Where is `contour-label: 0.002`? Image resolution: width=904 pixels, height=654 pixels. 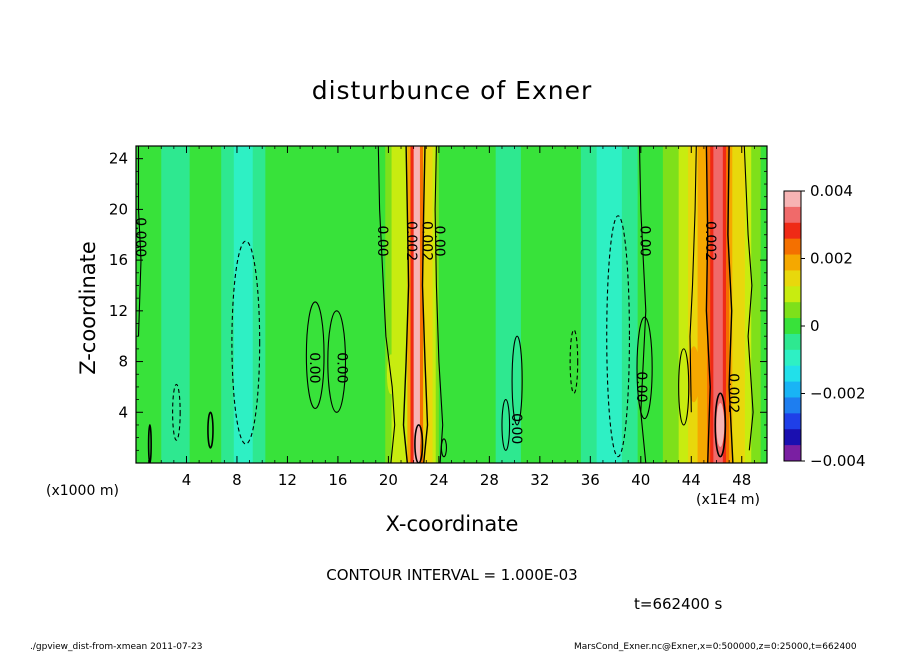
contour-label: 0.002 is located at coordinates (710, 241).